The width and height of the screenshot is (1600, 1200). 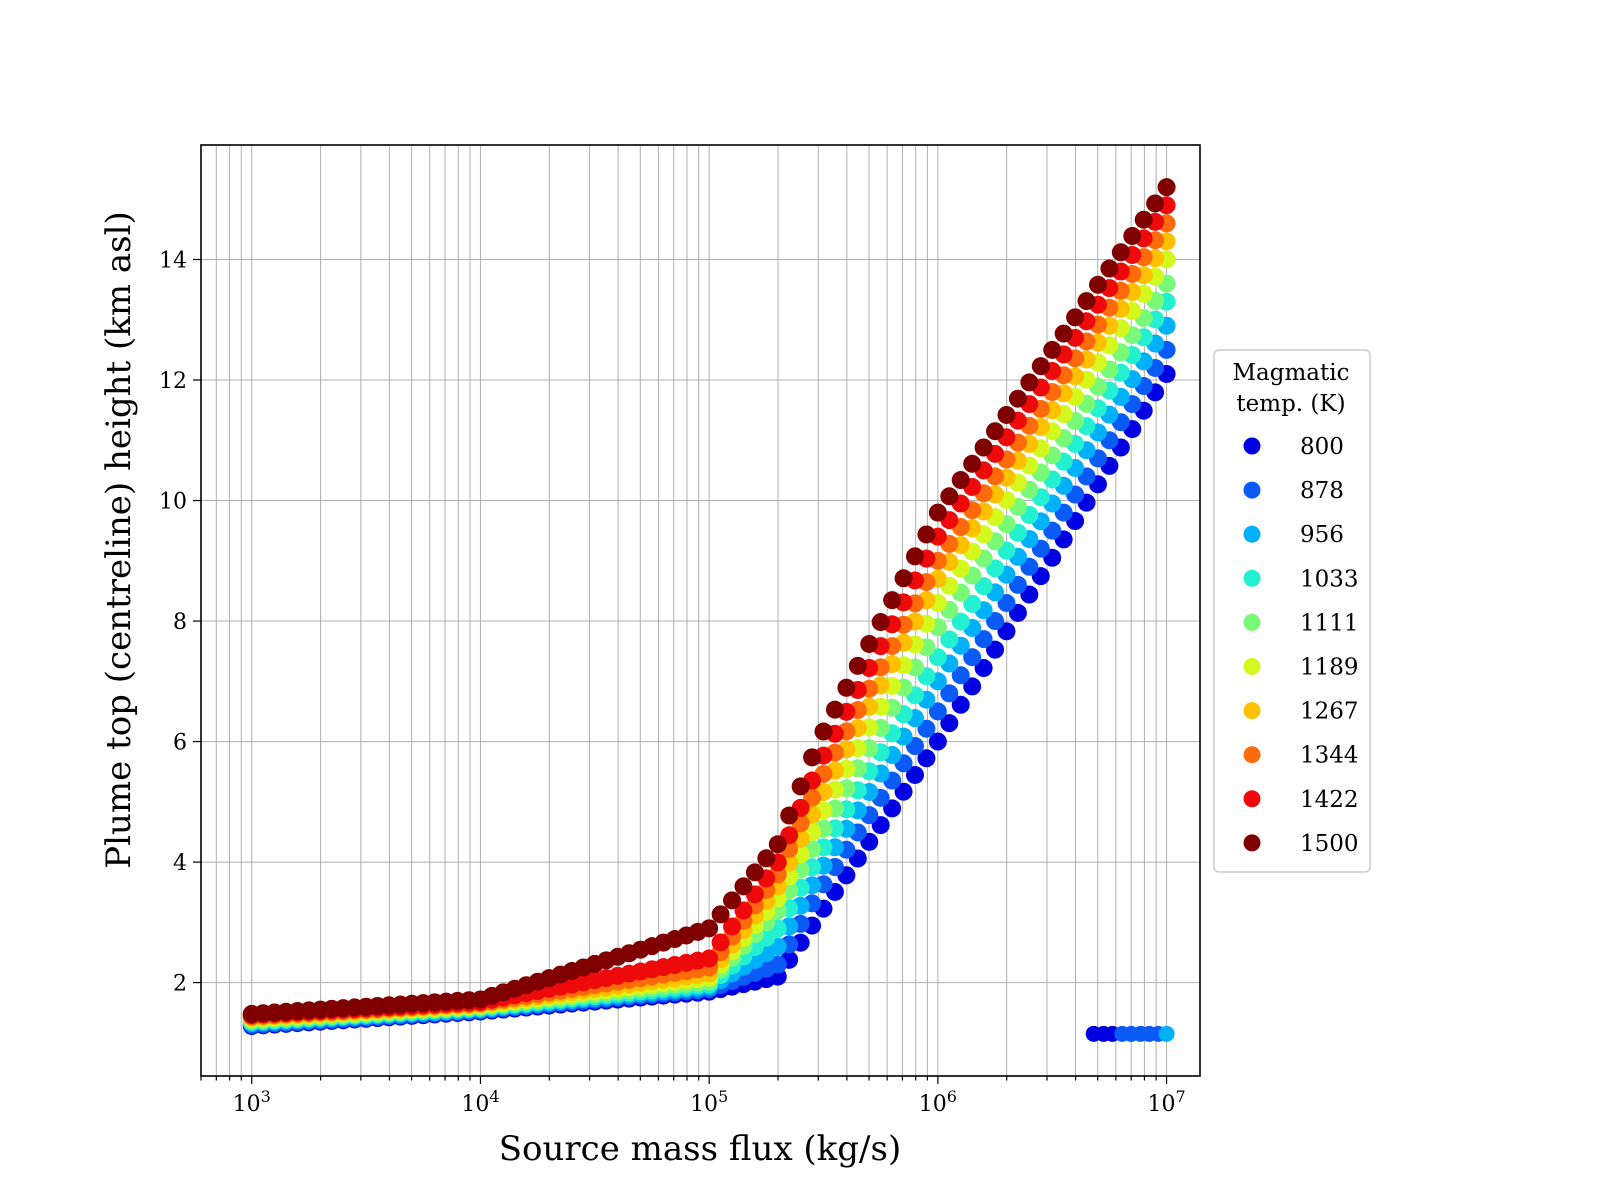 I want to click on legend-entry: 800, so click(x=1293, y=447).